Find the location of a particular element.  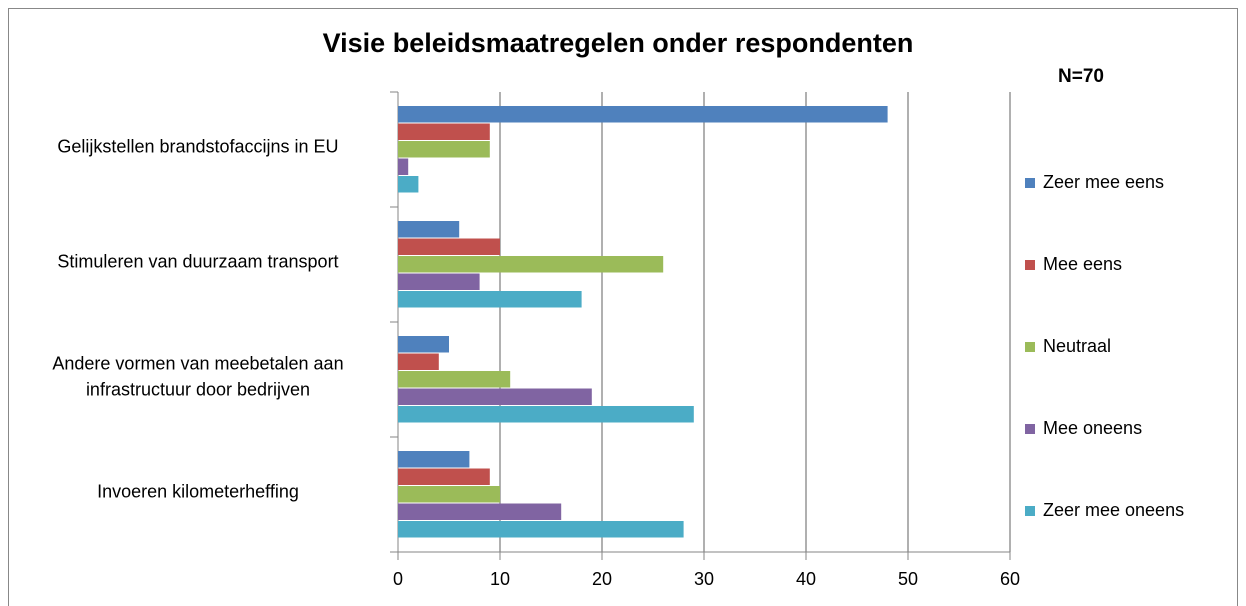

category-label: Gelijkstellen brandstofaccijns in EU is located at coordinates (197, 146).